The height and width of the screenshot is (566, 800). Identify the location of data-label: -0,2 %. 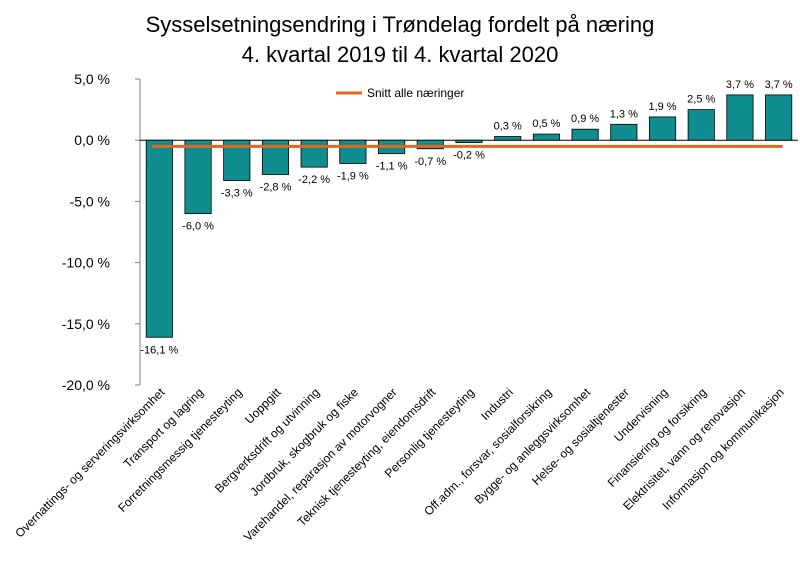
(469, 156).